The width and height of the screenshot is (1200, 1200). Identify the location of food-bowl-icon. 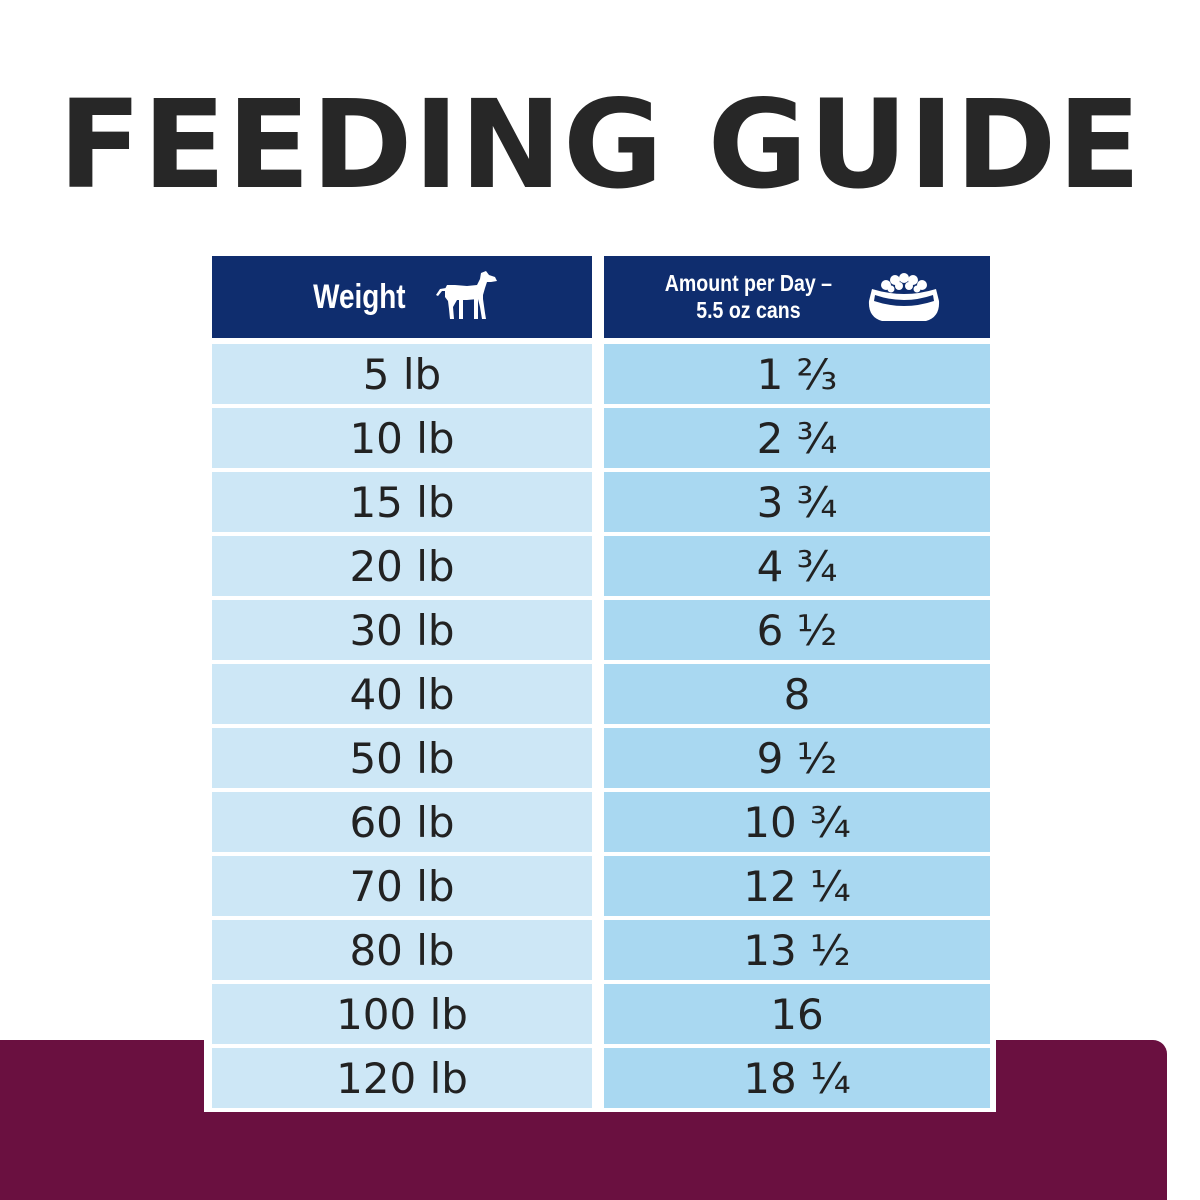
(904, 297).